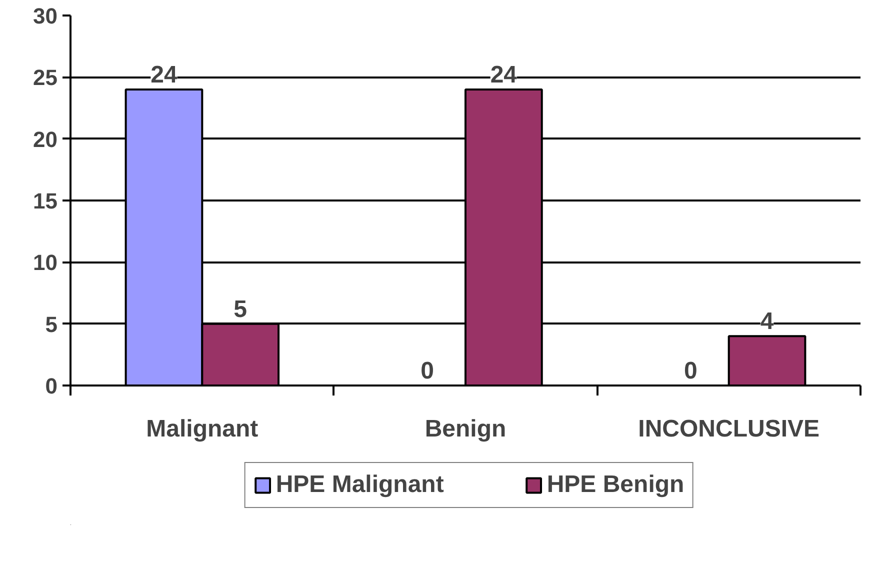  Describe the element at coordinates (51, 386) in the screenshot. I see `y-tick-label: 0` at that location.